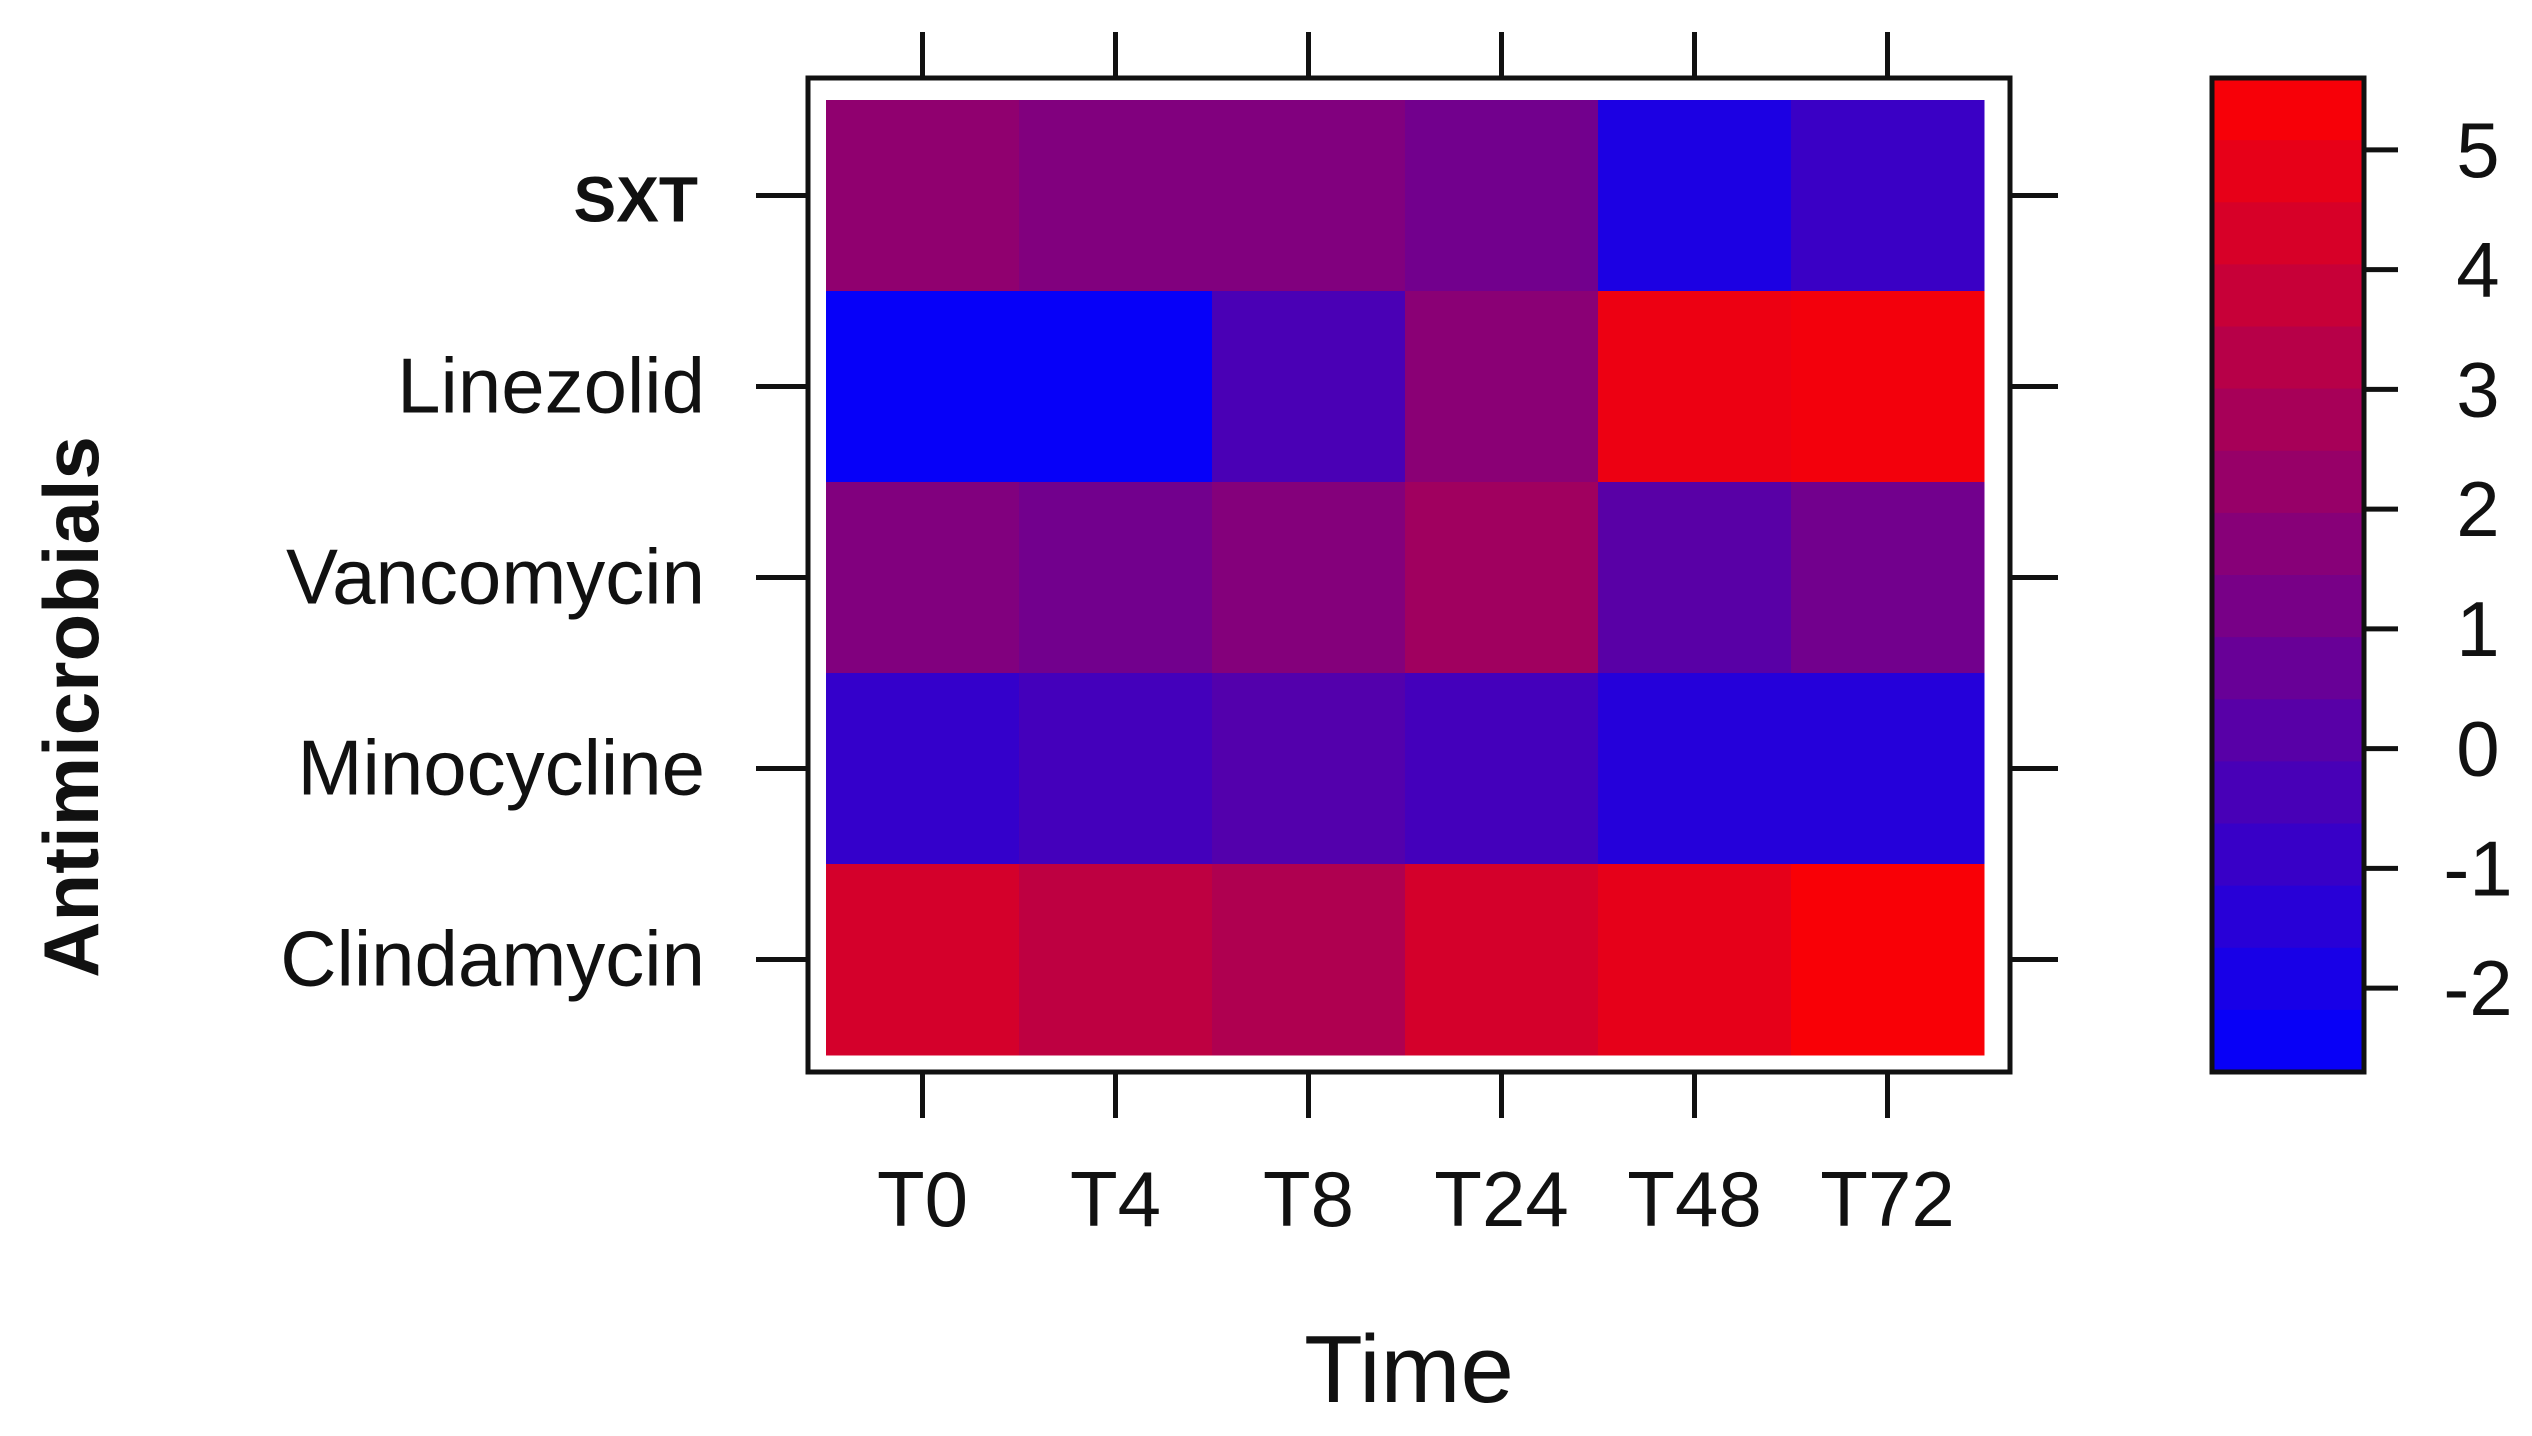 This screenshot has height=1436, width=2532. I want to click on y-tick-label: Linezolid, so click(551, 386).